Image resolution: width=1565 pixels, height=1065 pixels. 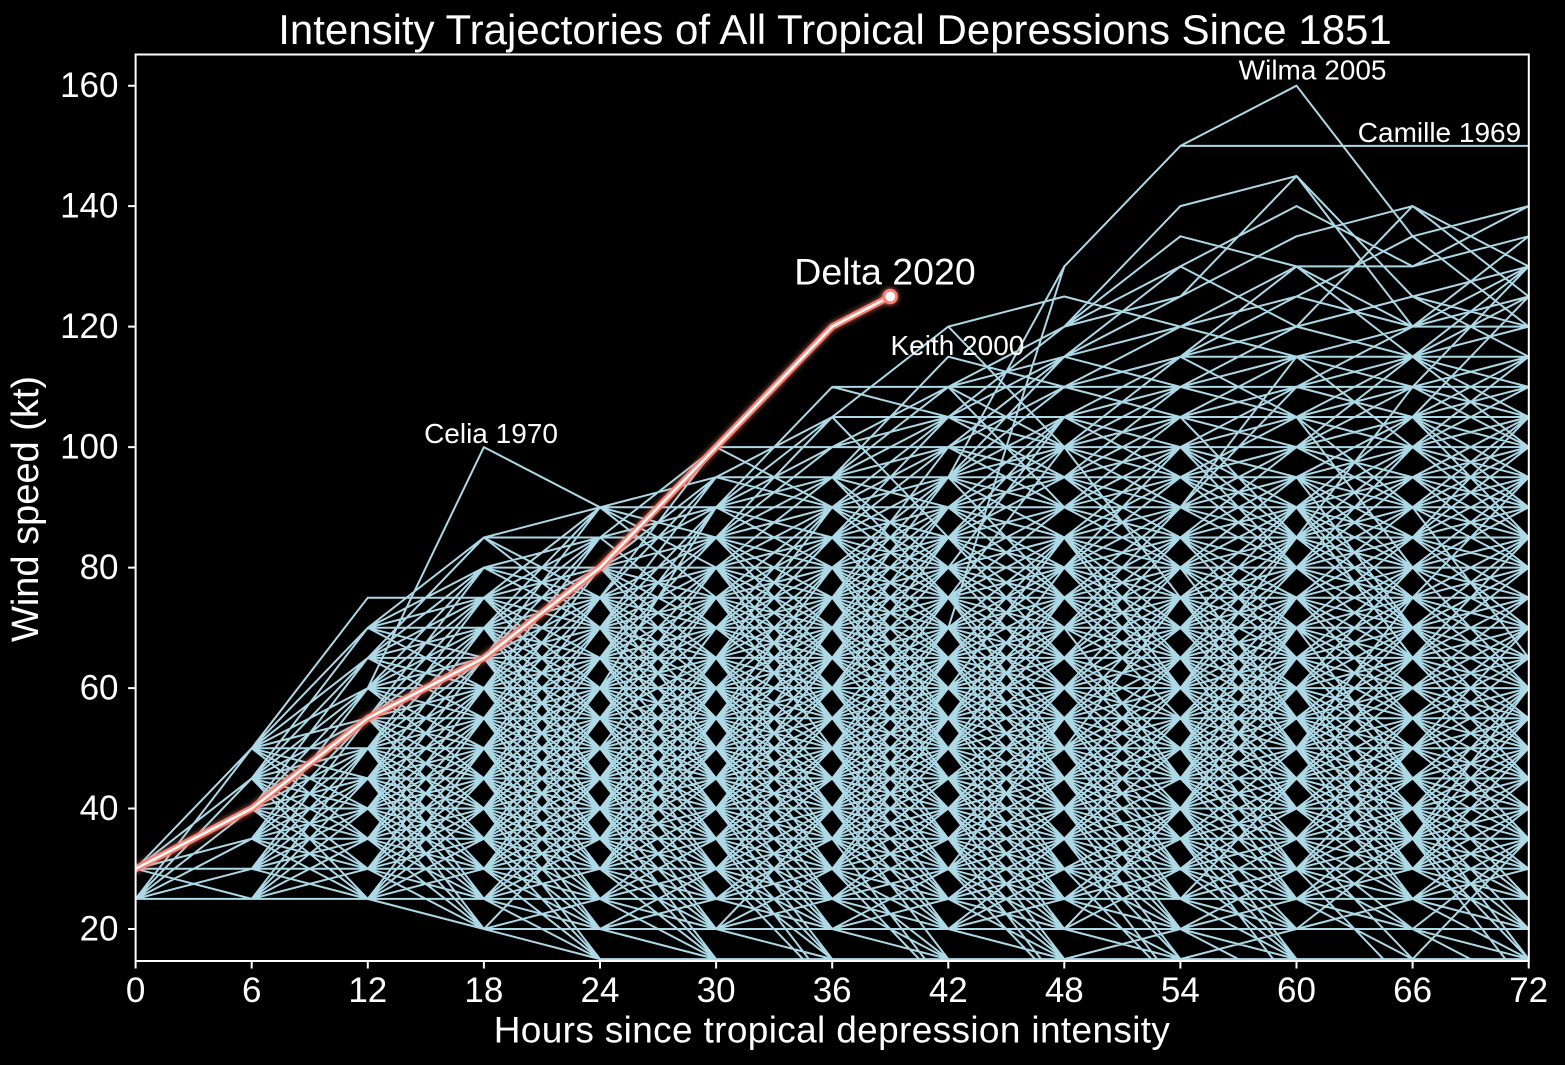 I want to click on svg-text: Delta 2020, so click(x=884, y=272).